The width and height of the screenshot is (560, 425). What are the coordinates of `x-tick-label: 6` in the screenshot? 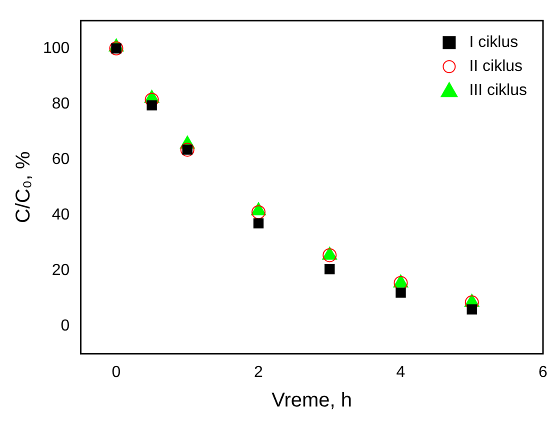 It's located at (543, 372).